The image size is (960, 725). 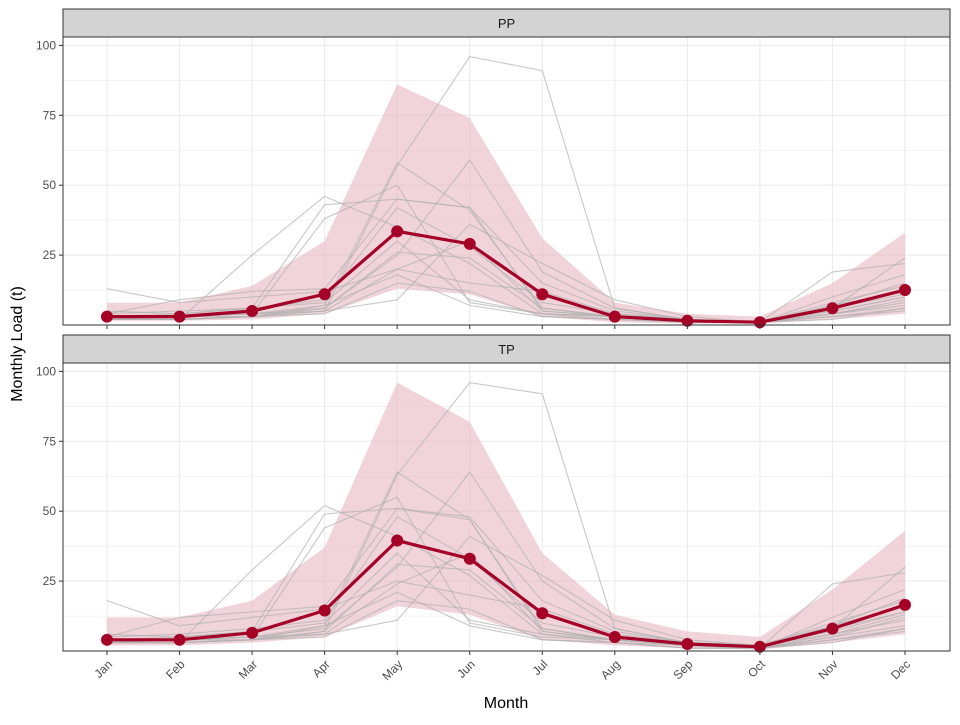 What do you see at coordinates (900, 669) in the screenshot?
I see `x-tick-label: Dec` at bounding box center [900, 669].